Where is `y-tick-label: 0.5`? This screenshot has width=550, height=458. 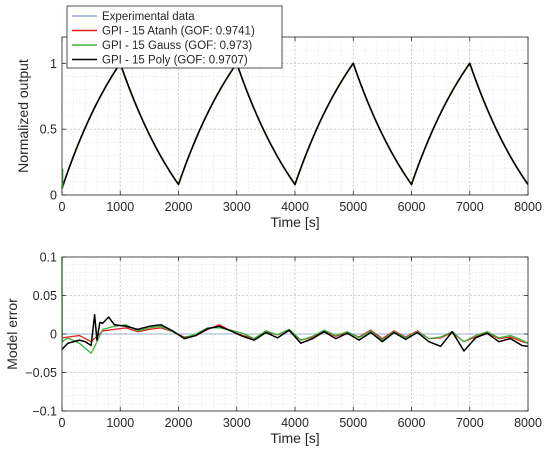
y-tick-label: 0.5 is located at coordinates (48, 130).